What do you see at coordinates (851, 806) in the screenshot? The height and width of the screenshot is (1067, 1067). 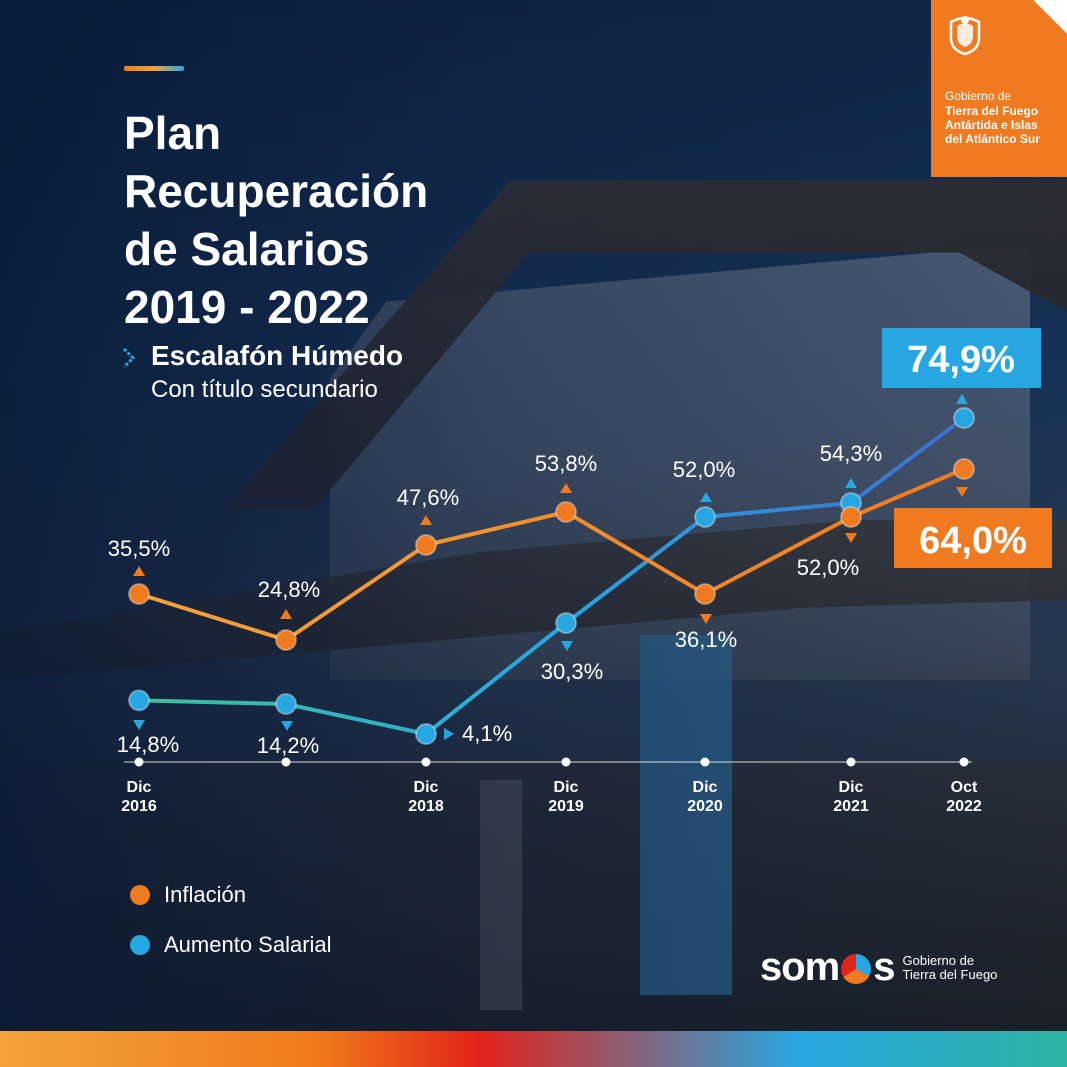 I see `x-tick-label: 2021` at bounding box center [851, 806].